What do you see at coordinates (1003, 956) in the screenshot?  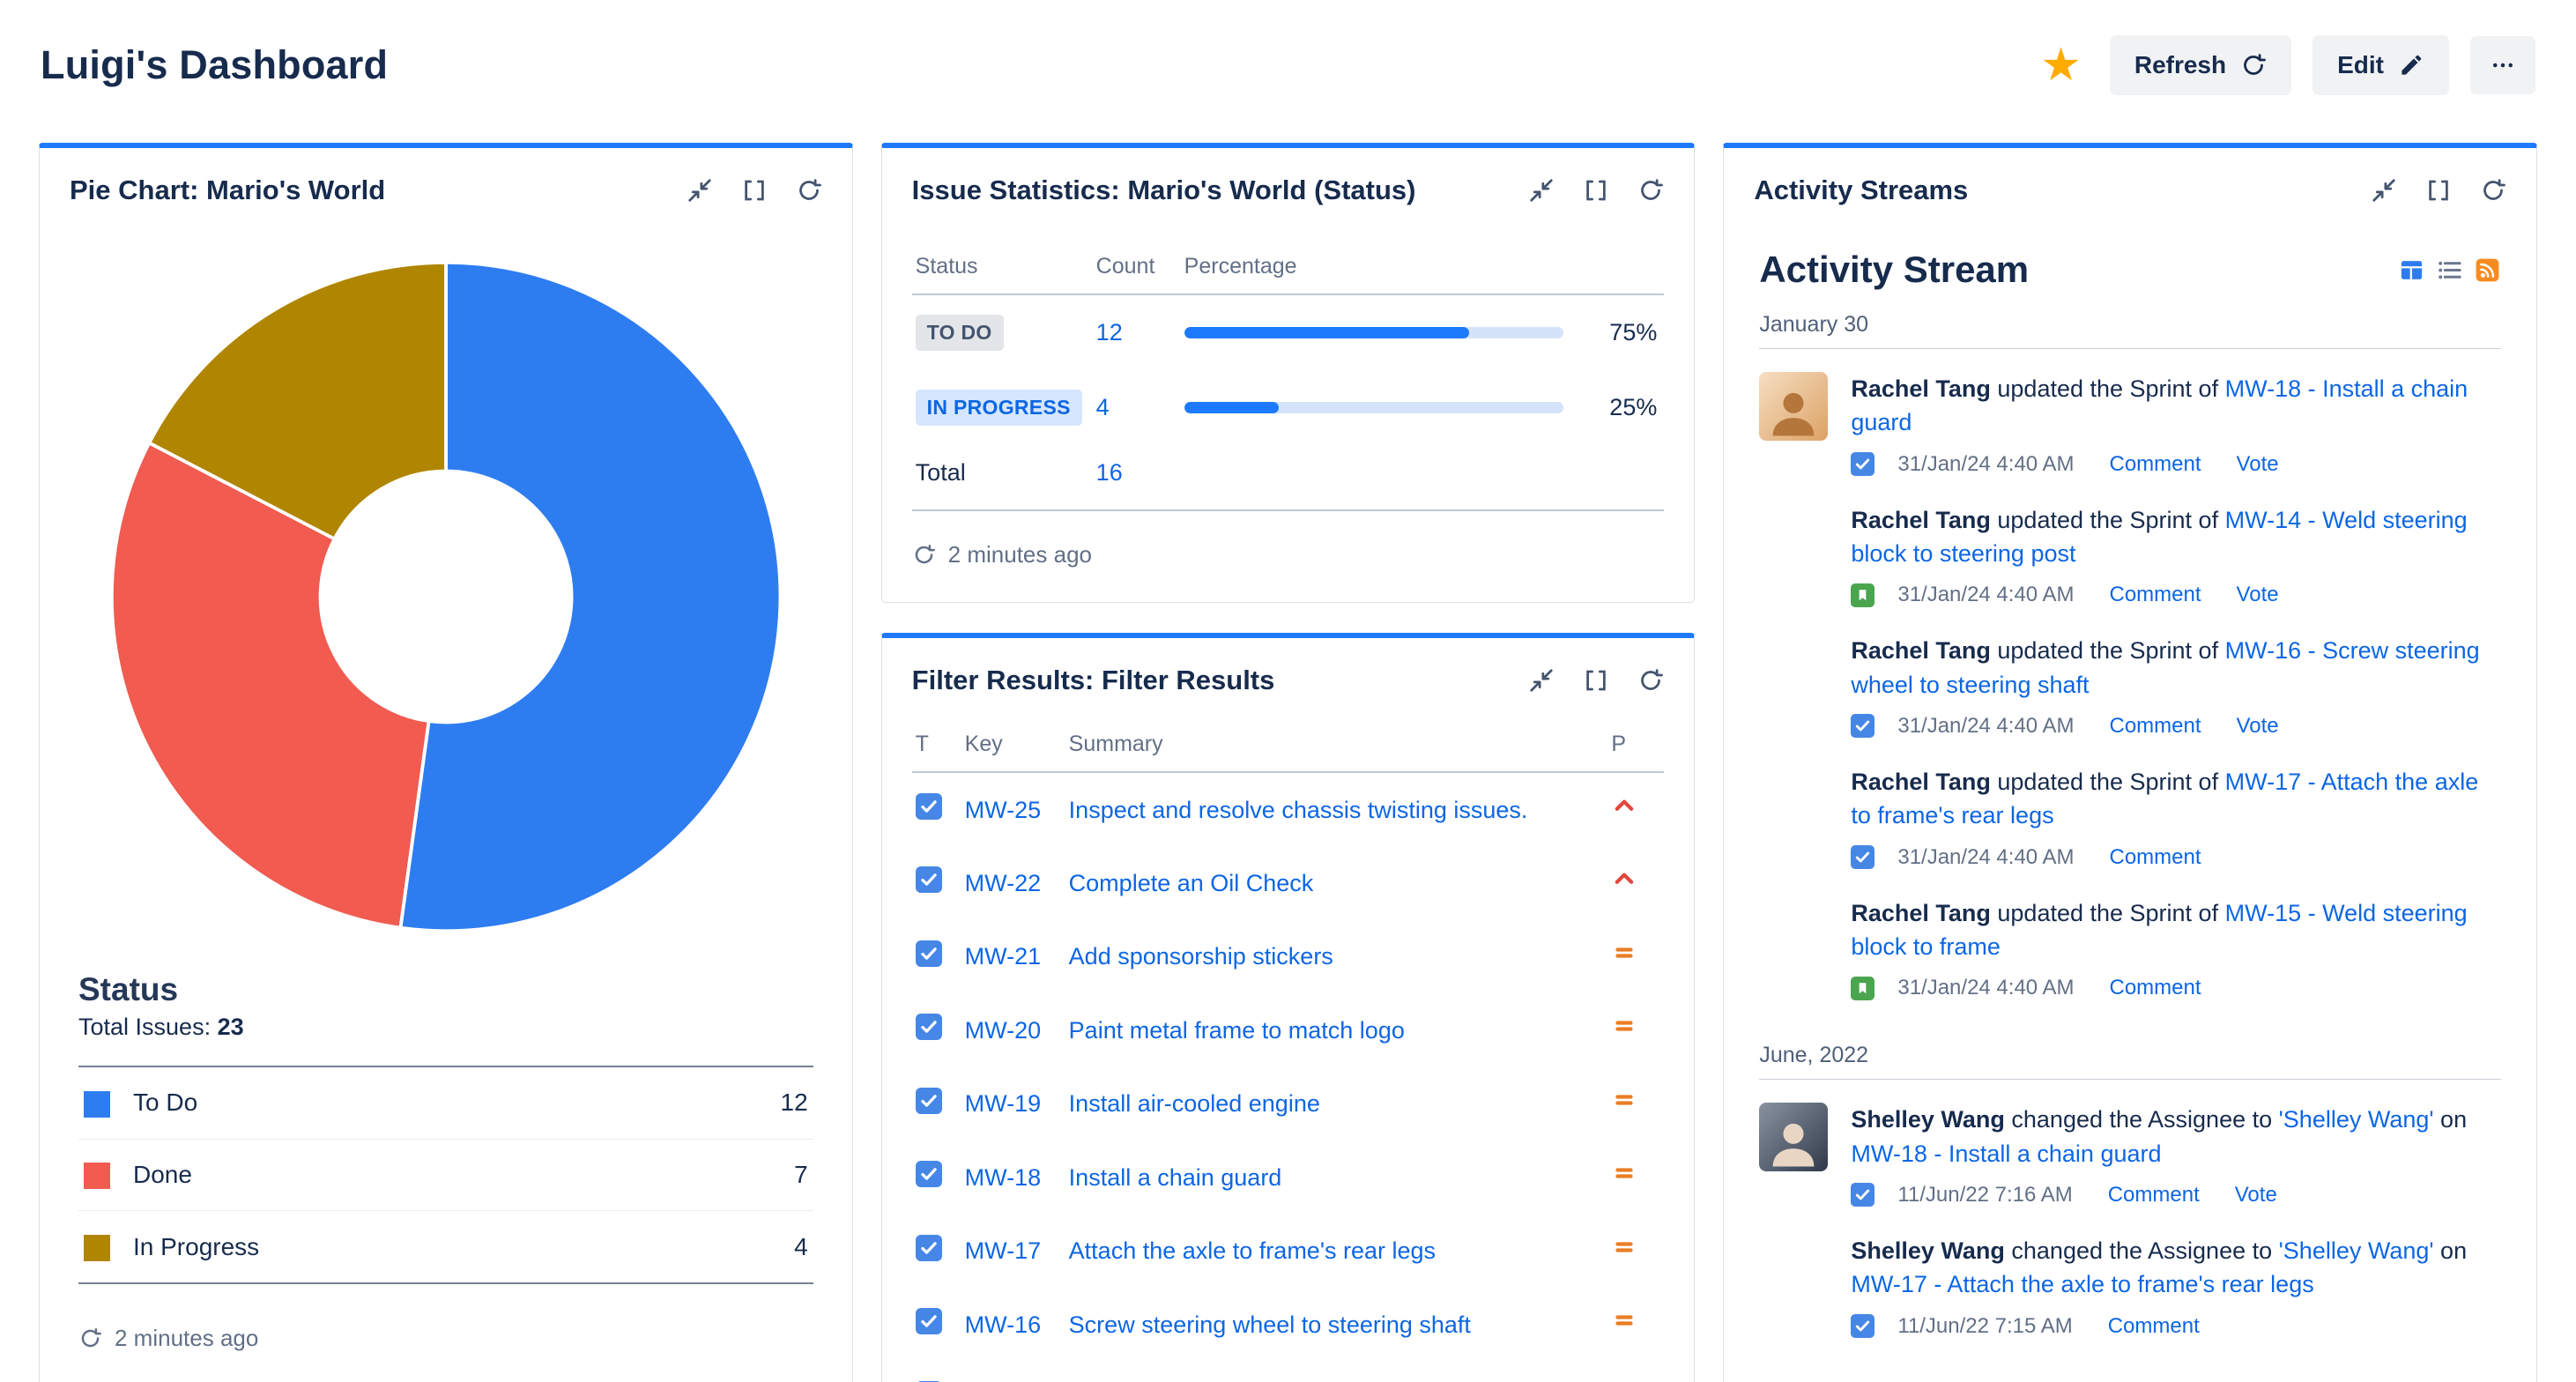 I see `issue-key-link: MW-21` at bounding box center [1003, 956].